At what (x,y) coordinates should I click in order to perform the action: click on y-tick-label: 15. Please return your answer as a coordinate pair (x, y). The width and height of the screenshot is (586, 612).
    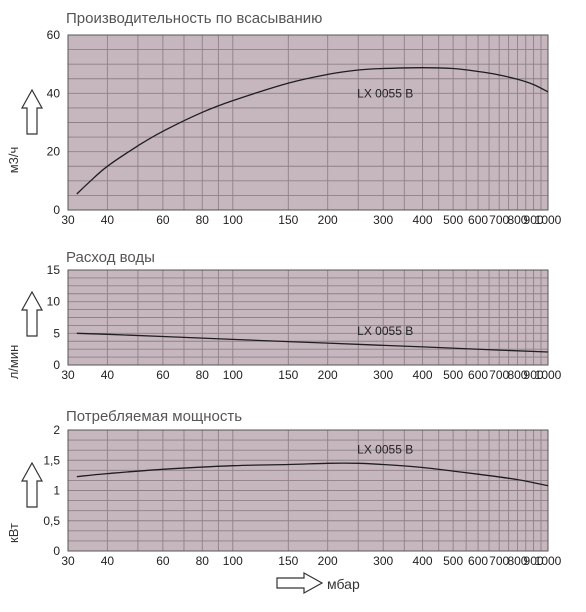
    Looking at the image, I should click on (54, 270).